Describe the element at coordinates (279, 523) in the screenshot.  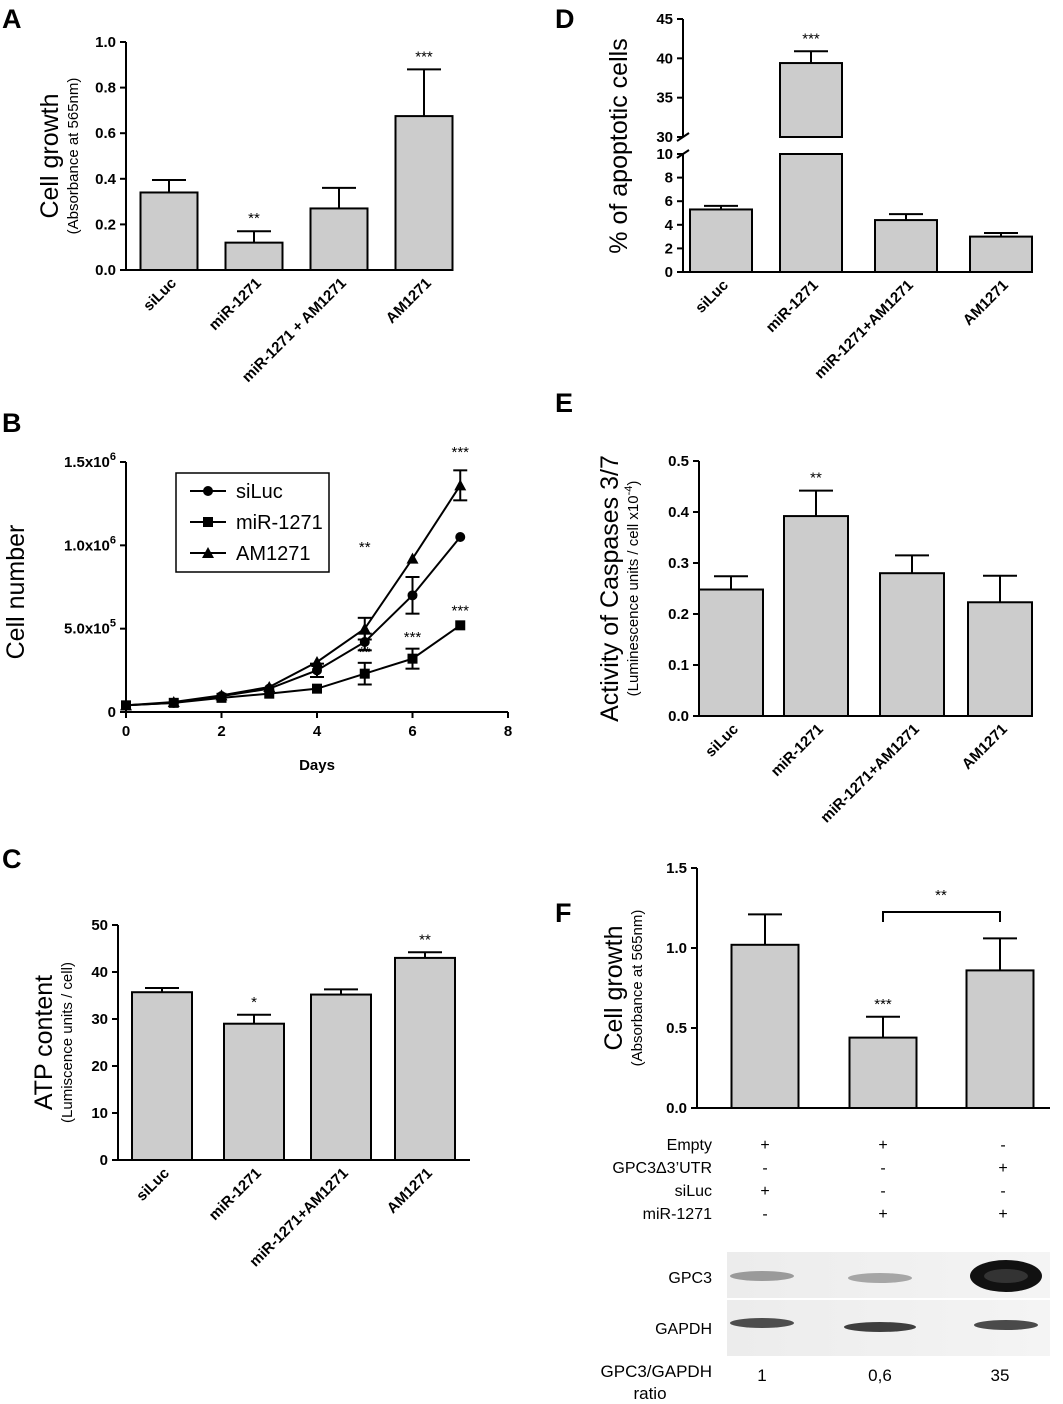
I see `legend-label: miR-1271` at that location.